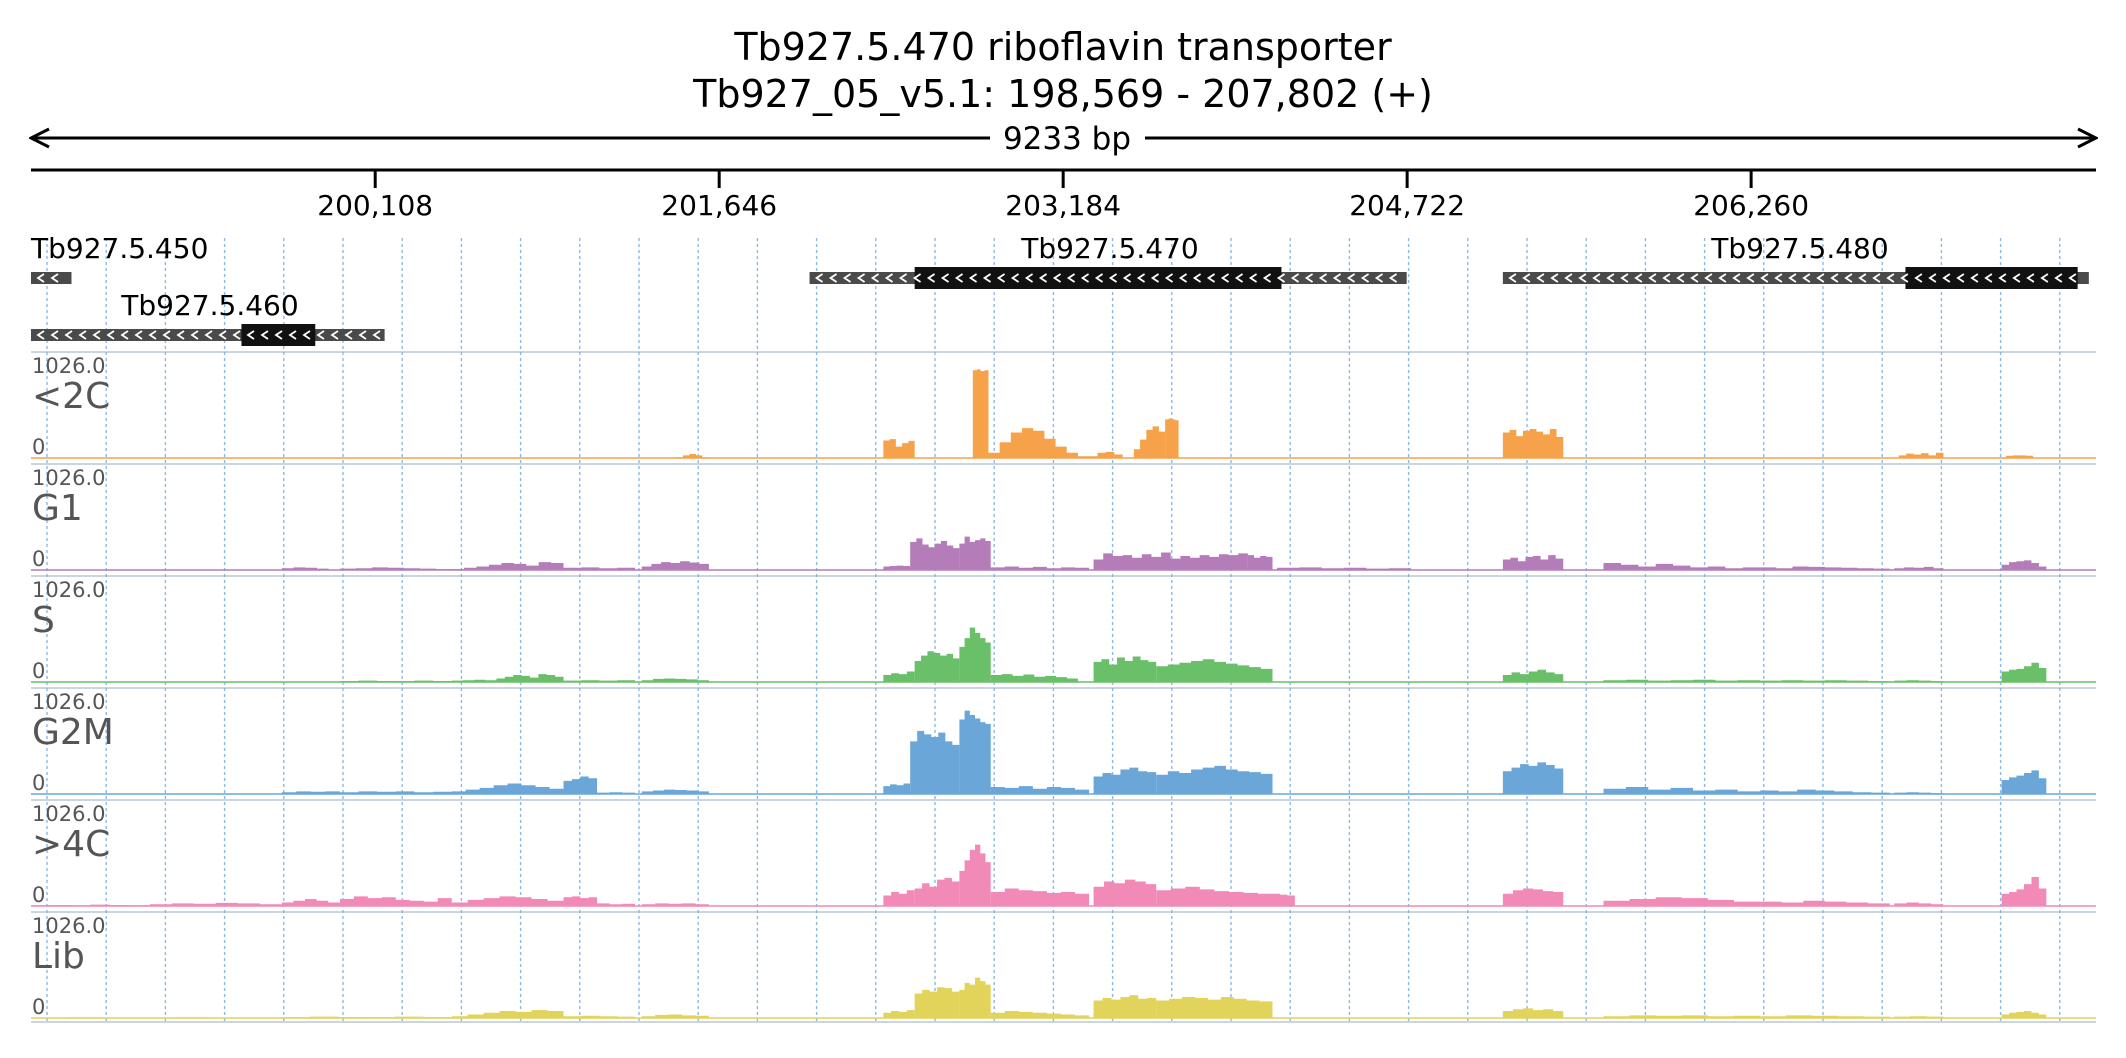 This screenshot has height=1058, width=2126. I want to click on gene-label: Tb927.5.480, so click(1799, 248).